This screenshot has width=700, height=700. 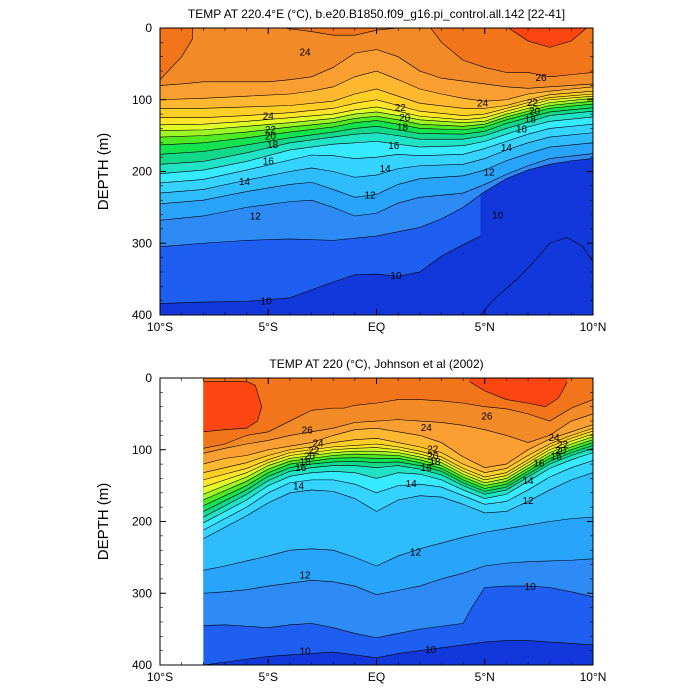 I want to click on top-y-tick-label: 200, so click(x=142, y=172).